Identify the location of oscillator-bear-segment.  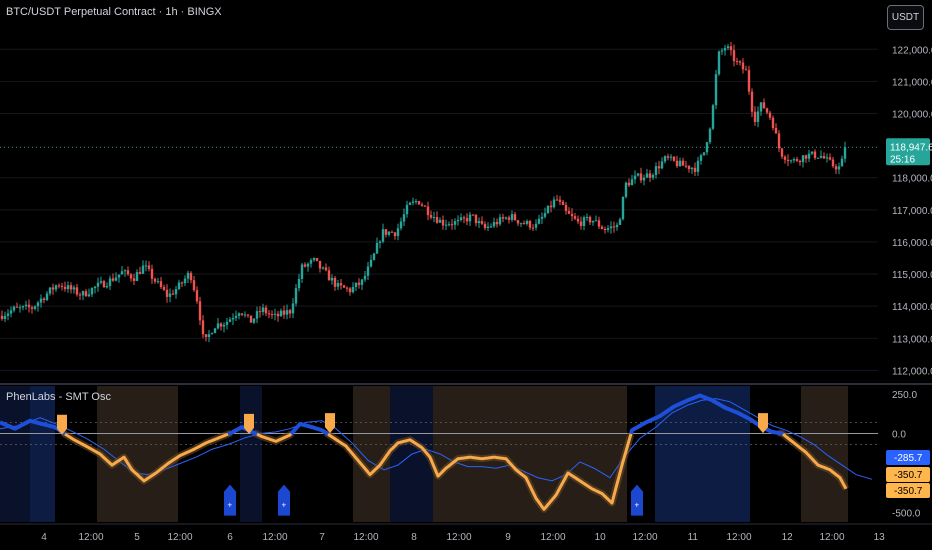
(455, 471).